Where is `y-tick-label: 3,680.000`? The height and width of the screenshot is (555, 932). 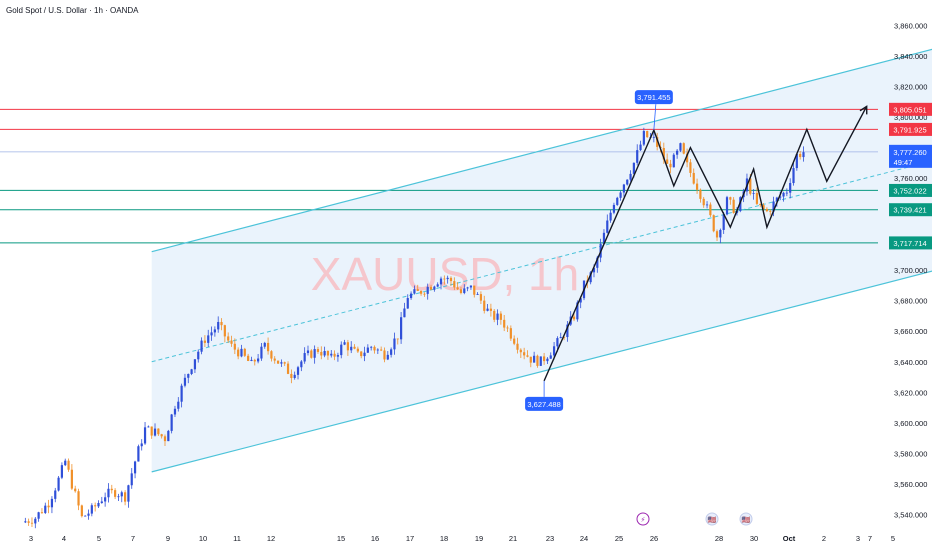
y-tick-label: 3,680.000 is located at coordinates (910, 301).